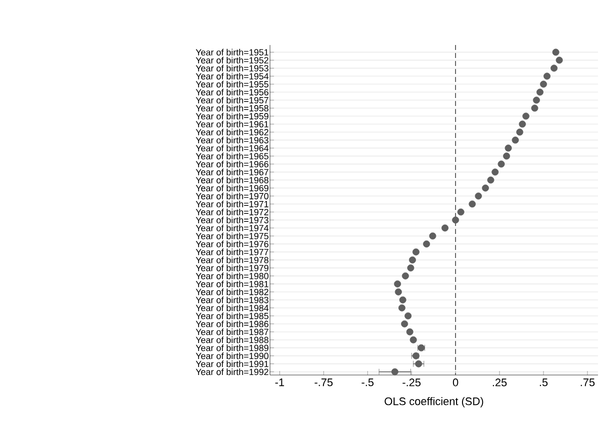 This screenshot has height=442, width=601. What do you see at coordinates (232, 284) in the screenshot?
I see `y-tick-label: Year of birth=1981` at bounding box center [232, 284].